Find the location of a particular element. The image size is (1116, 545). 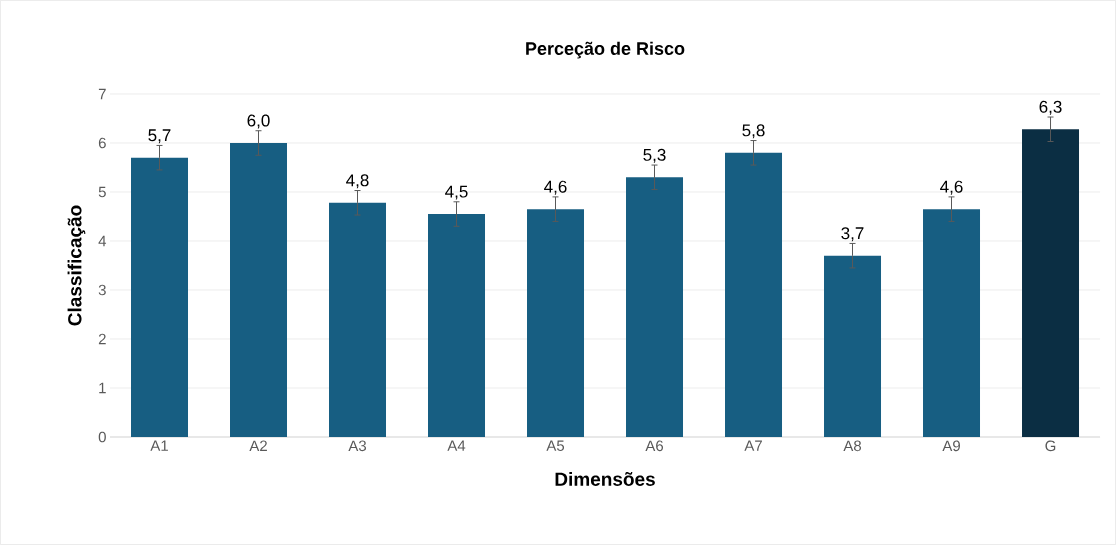

x-tick-label: A7 is located at coordinates (753, 445).